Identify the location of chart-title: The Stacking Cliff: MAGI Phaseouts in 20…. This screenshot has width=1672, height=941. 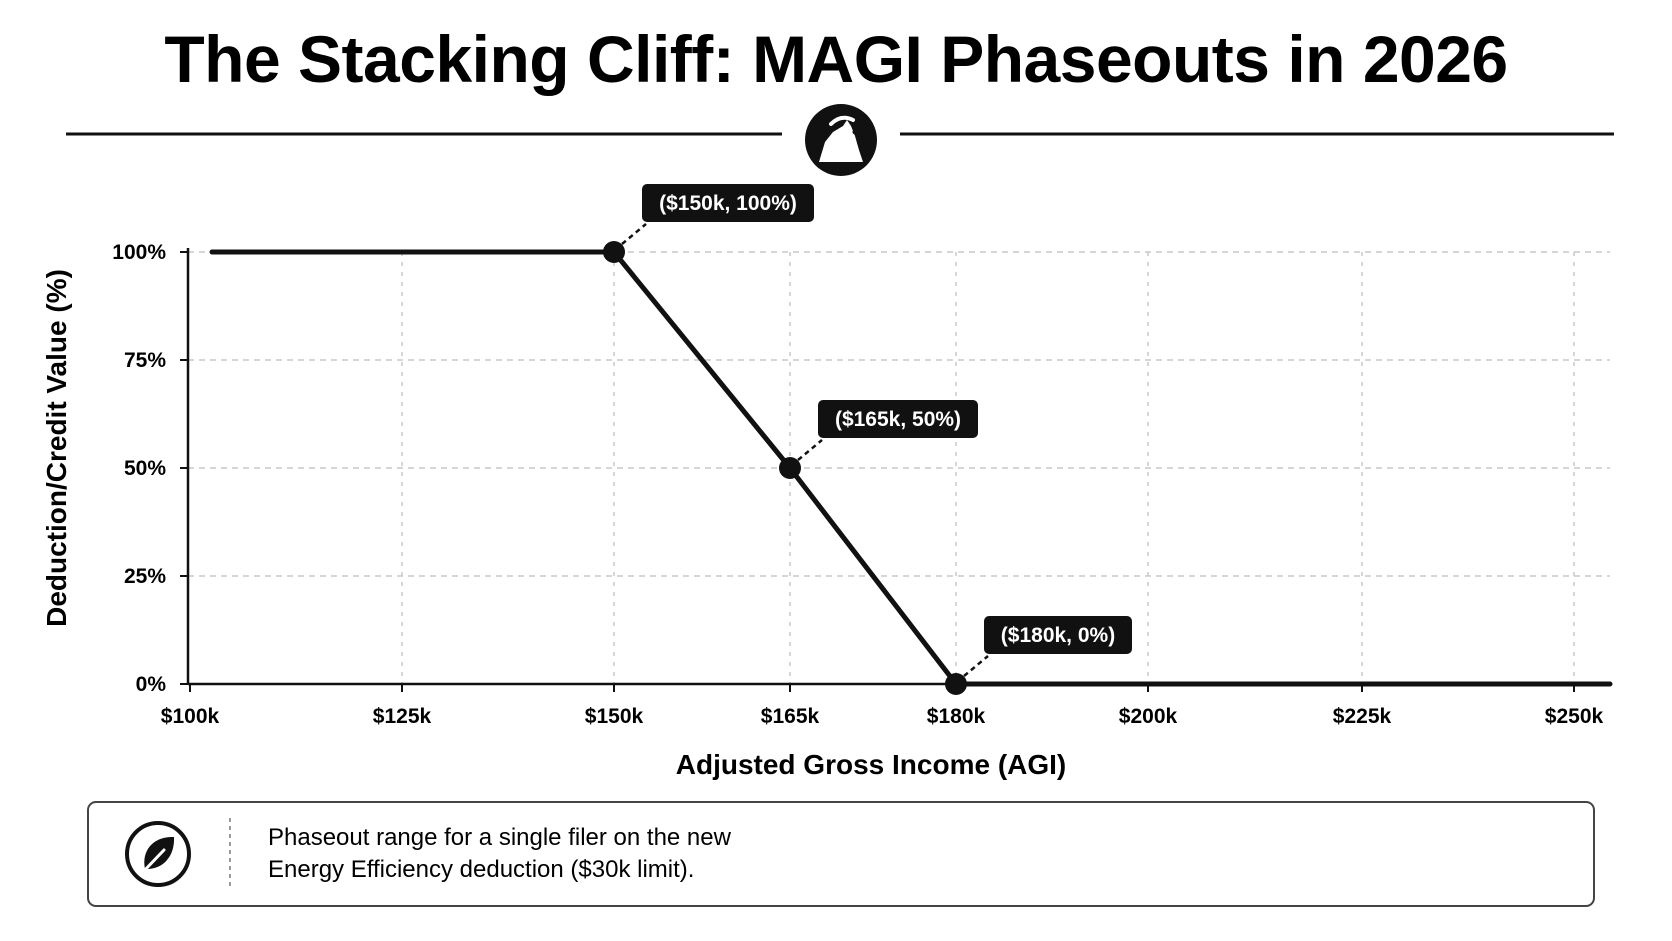
(835, 59).